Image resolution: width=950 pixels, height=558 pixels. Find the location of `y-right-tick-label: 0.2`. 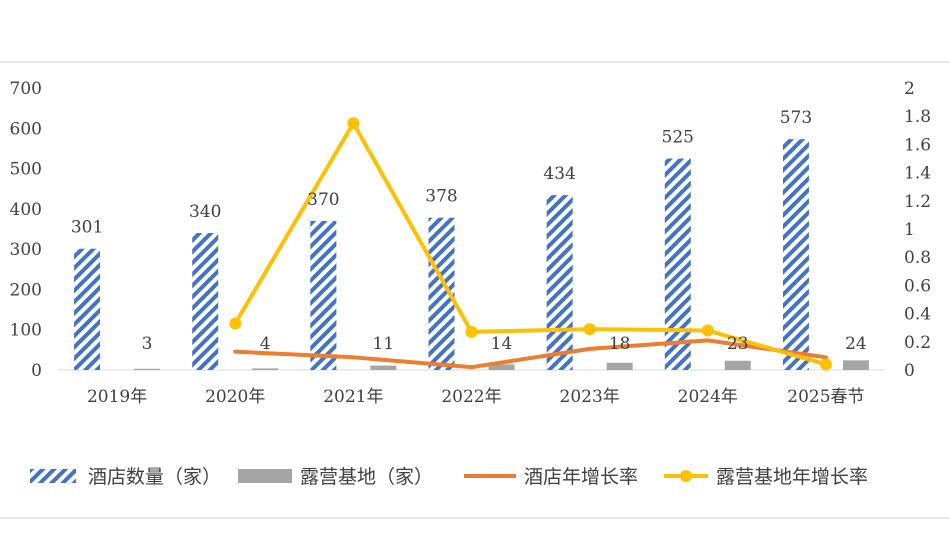

y-right-tick-label: 0.2 is located at coordinates (917, 343).